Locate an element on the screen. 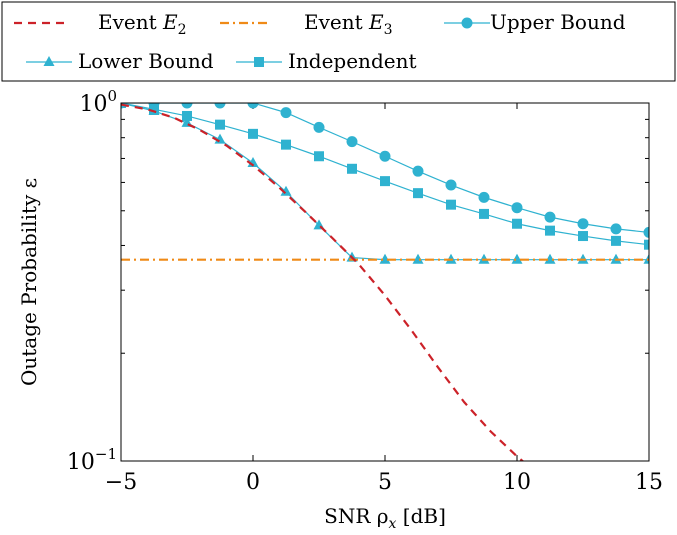  legend-label: Lower Bound is located at coordinates (146, 61).